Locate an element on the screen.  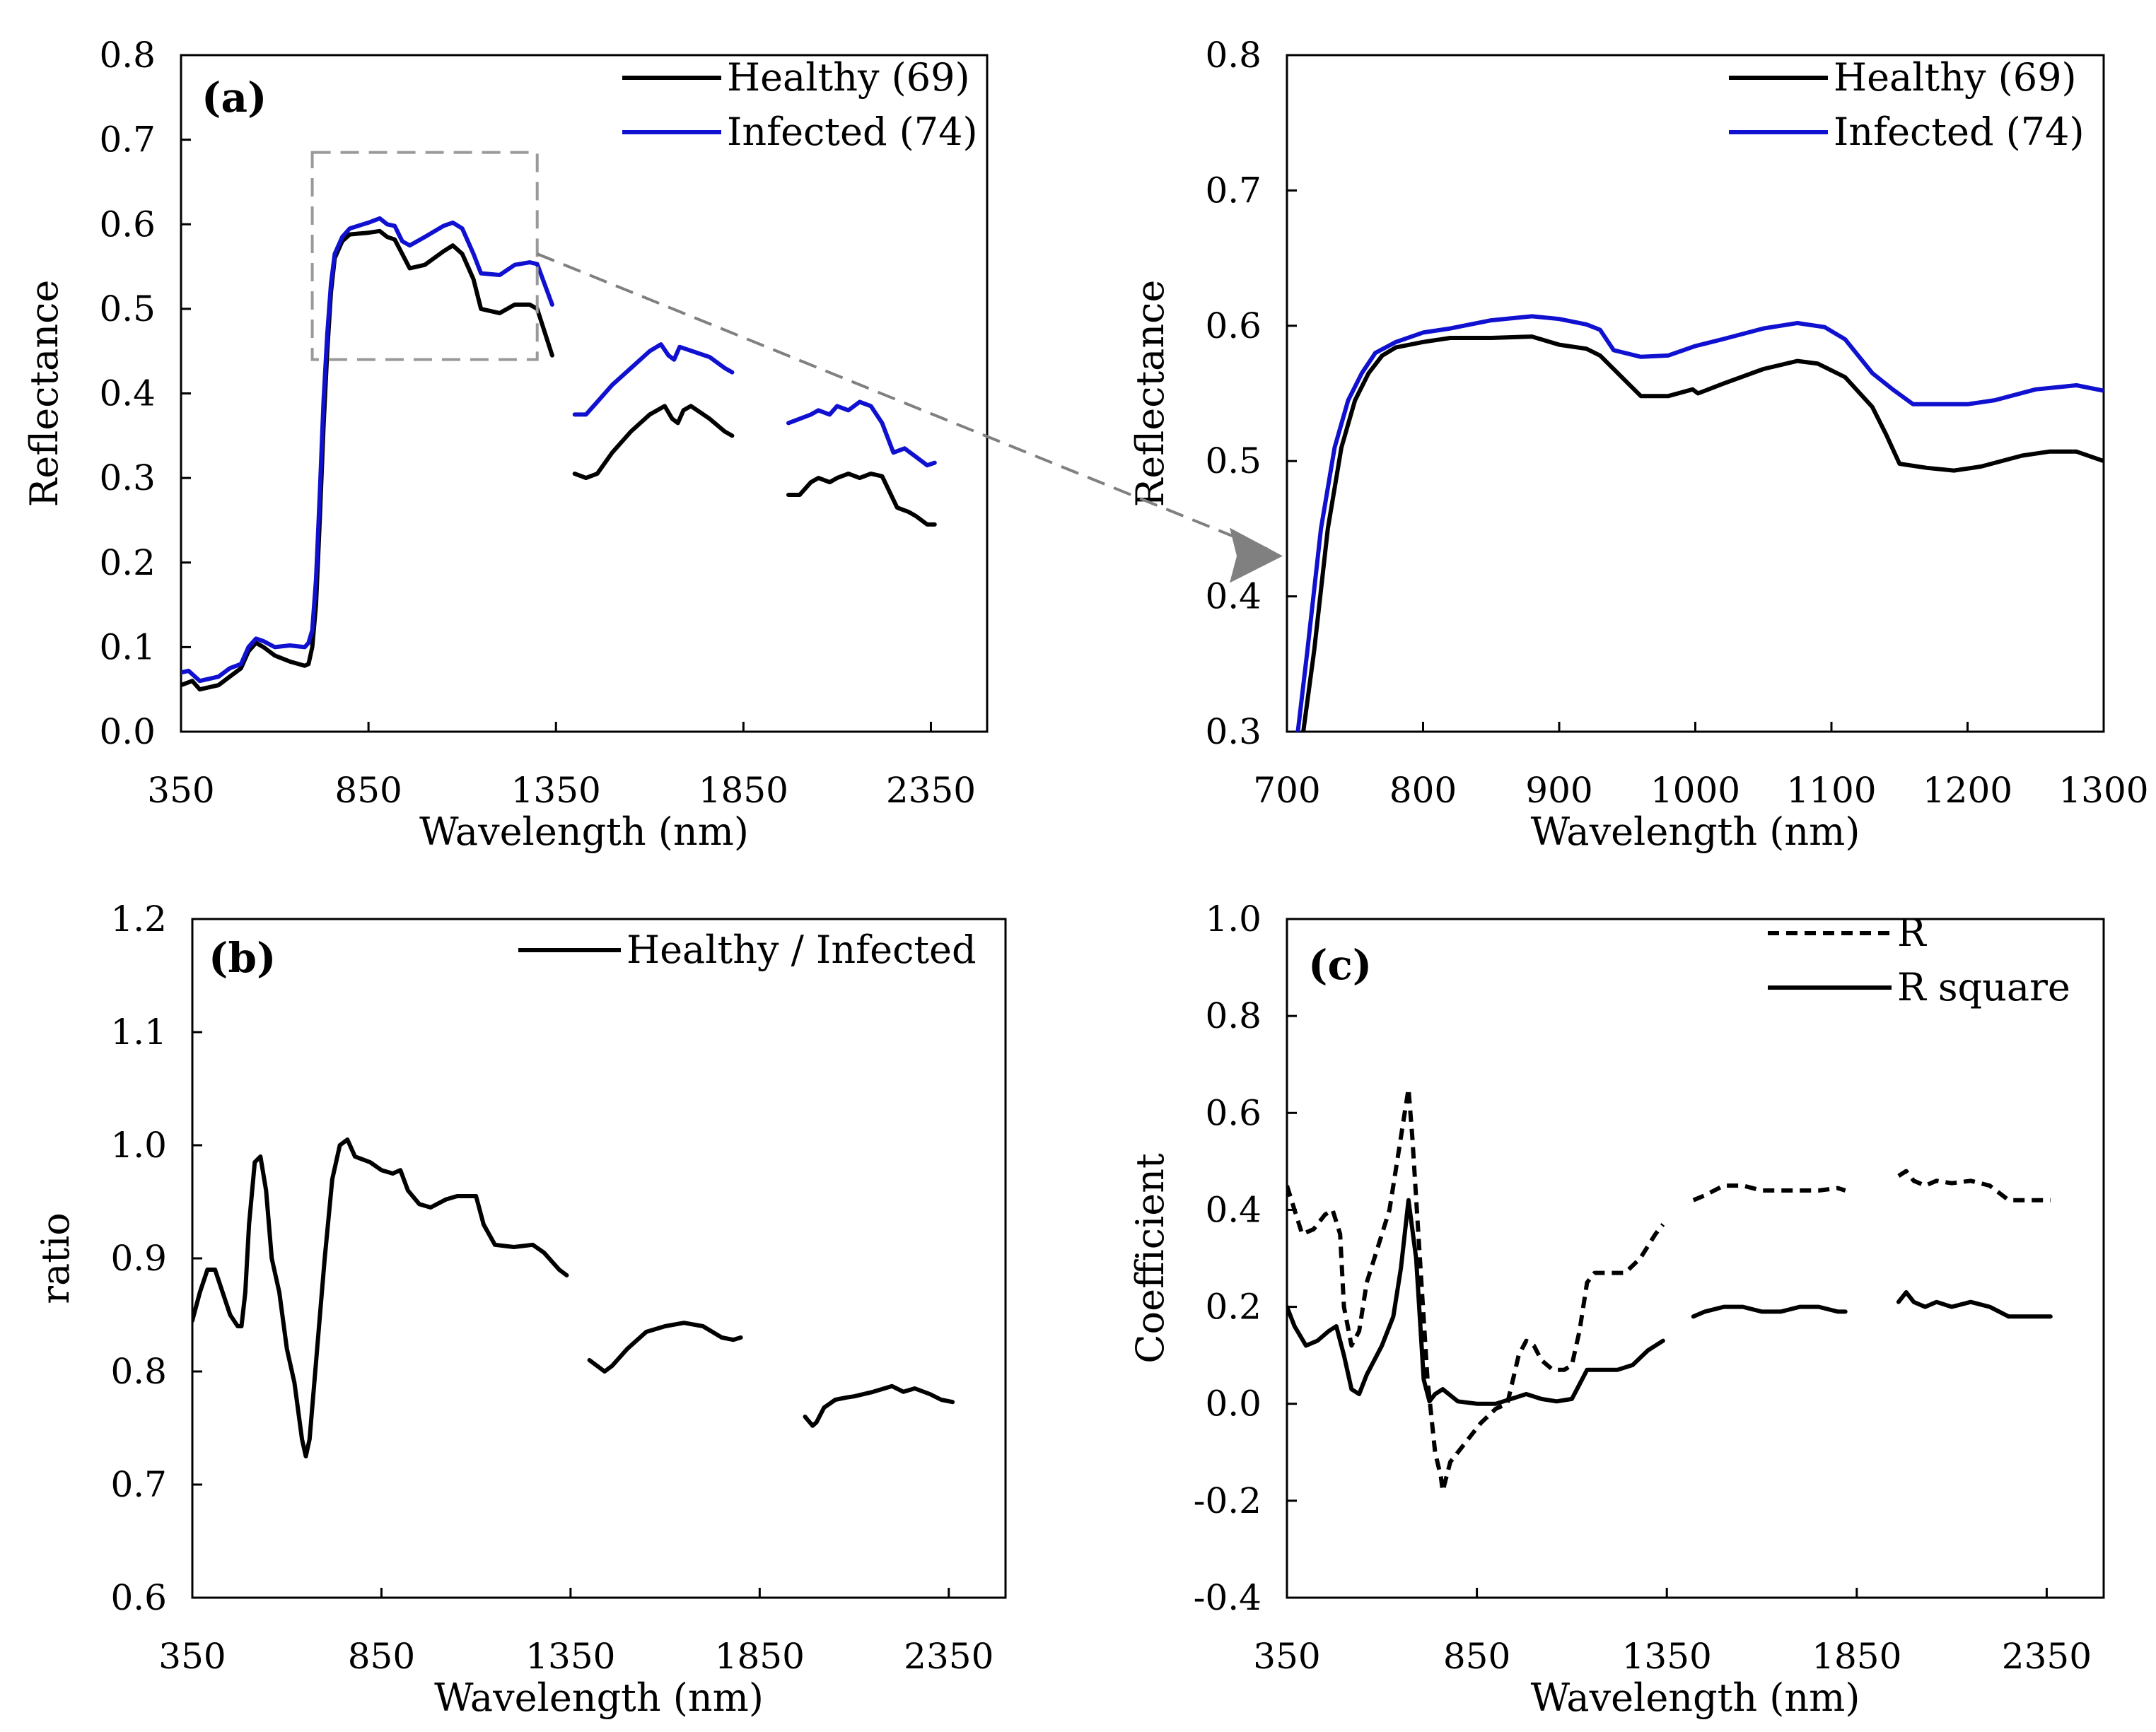
y-axis-label: ratio is located at coordinates (55, 1258).